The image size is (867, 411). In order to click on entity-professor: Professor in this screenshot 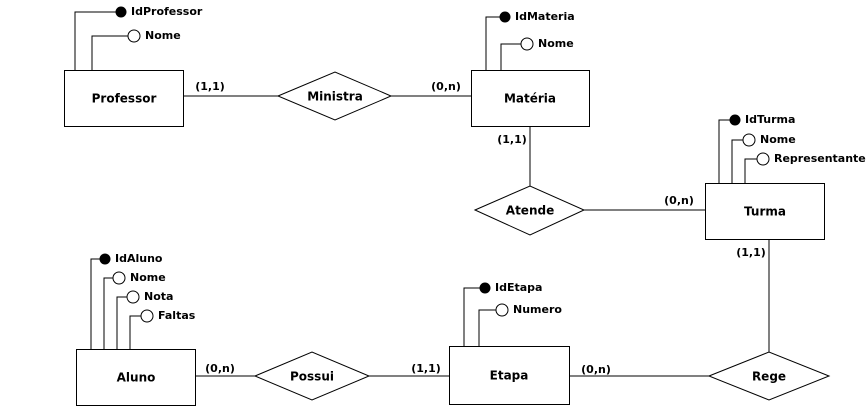, I will do `click(124, 98)`.